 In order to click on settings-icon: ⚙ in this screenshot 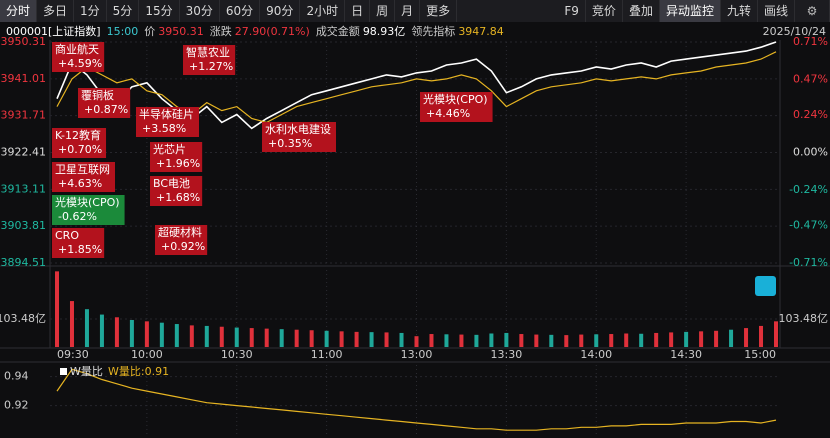, I will do `click(812, 11)`.